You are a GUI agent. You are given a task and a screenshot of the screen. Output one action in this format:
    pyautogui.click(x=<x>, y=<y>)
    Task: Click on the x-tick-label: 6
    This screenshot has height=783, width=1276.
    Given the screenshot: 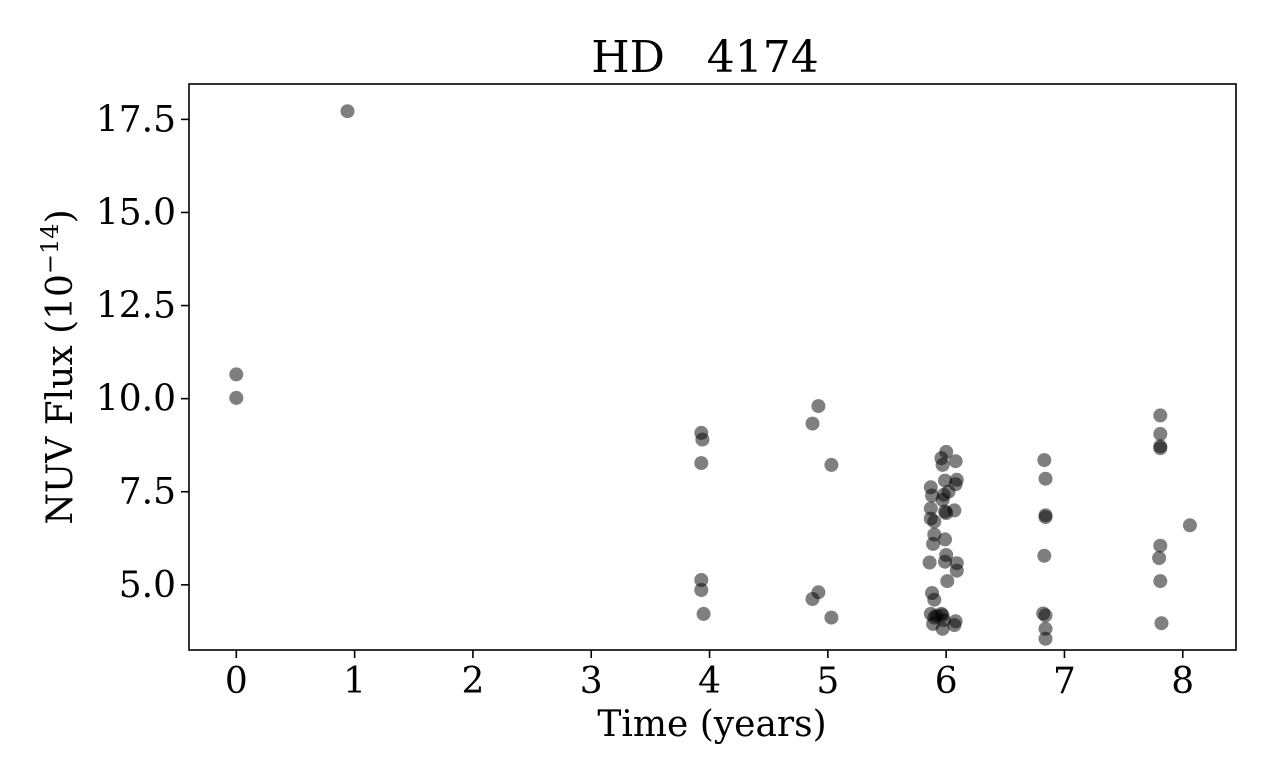 What is the action you would take?
    pyautogui.click(x=946, y=681)
    